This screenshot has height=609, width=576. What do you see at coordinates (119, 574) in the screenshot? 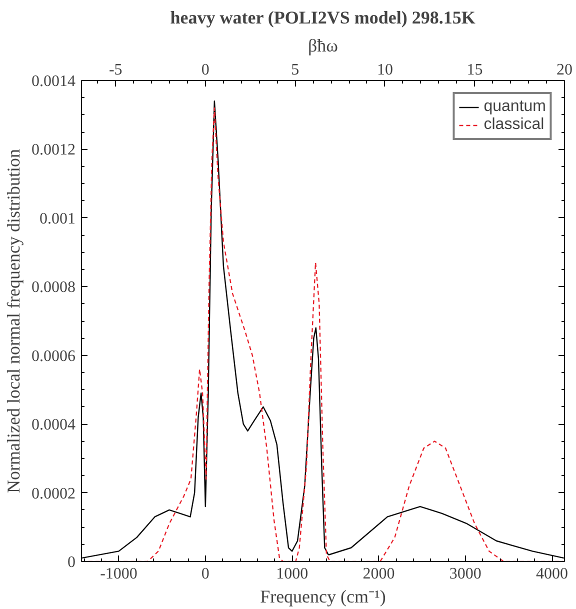
I see `x-tick-label: -1000` at bounding box center [119, 574].